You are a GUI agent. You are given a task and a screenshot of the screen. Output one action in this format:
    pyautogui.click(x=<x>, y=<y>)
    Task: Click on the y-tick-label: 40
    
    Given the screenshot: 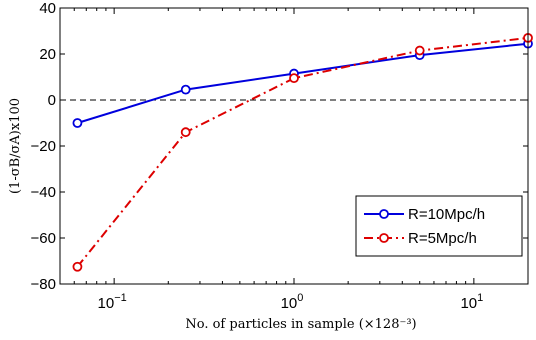 What is the action you would take?
    pyautogui.click(x=47, y=8)
    